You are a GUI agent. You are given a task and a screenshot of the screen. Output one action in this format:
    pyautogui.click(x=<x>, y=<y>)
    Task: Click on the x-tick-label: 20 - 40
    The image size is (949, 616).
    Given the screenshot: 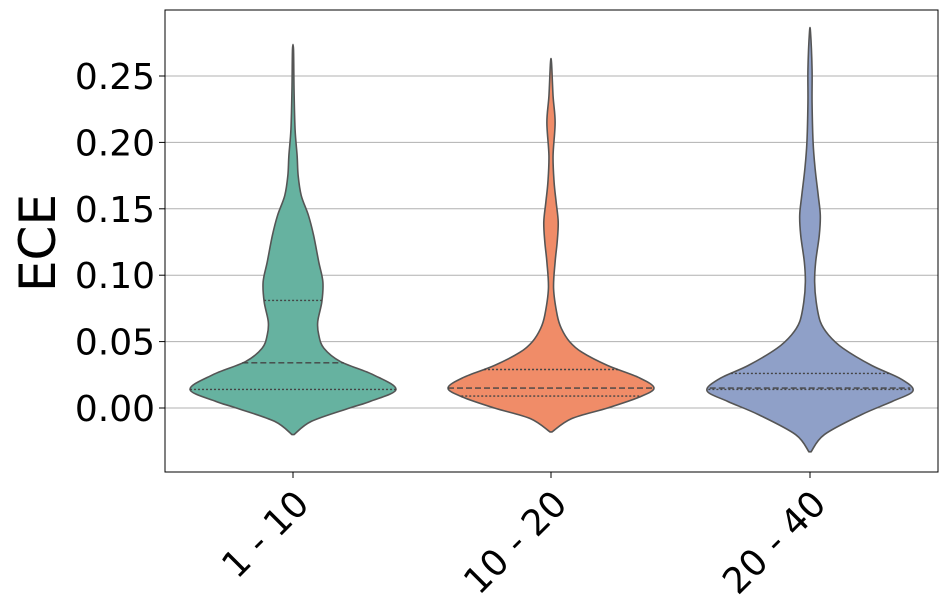 What is the action you would take?
    pyautogui.click(x=774, y=542)
    